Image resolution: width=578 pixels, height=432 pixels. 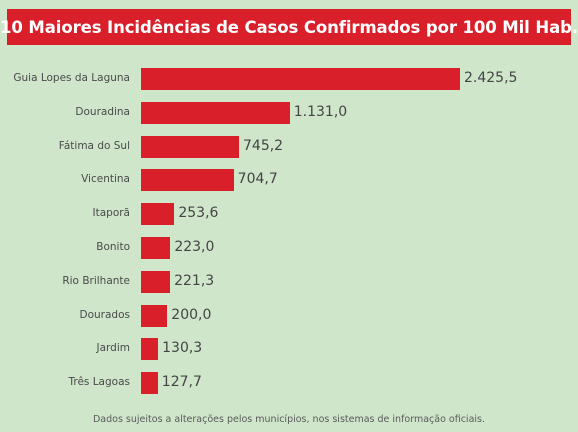 I want to click on category-label: Itaporã, so click(x=111, y=213).